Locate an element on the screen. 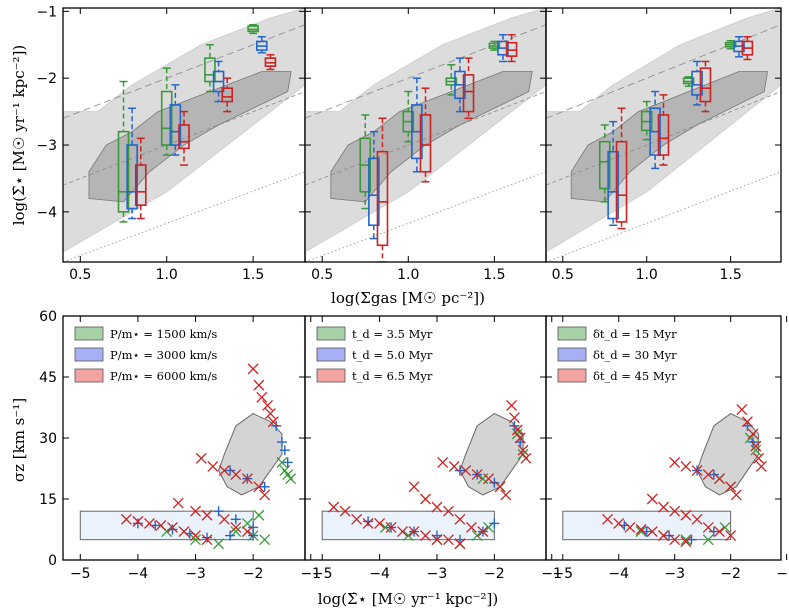  dark-region is located at coordinates (669, 137).